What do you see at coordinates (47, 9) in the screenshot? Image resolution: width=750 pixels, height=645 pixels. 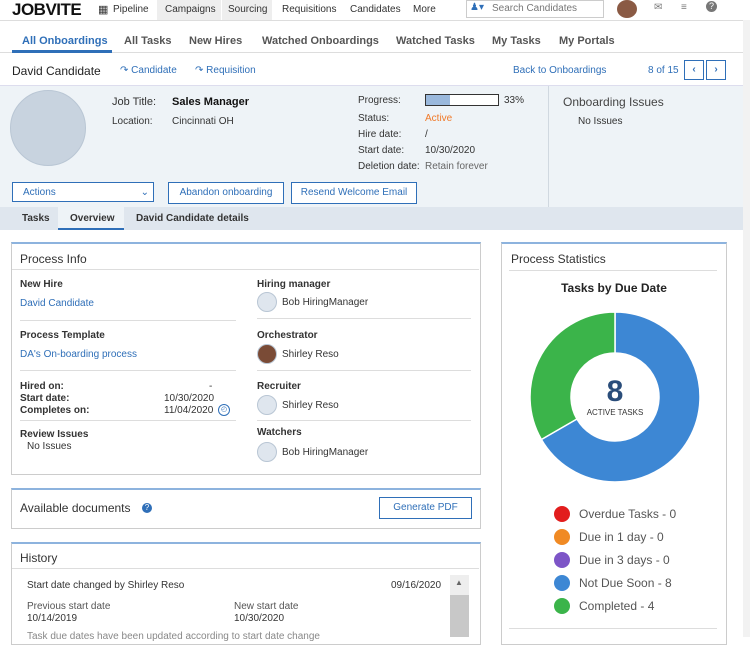 I see `logo: JOBVITE` at bounding box center [47, 9].